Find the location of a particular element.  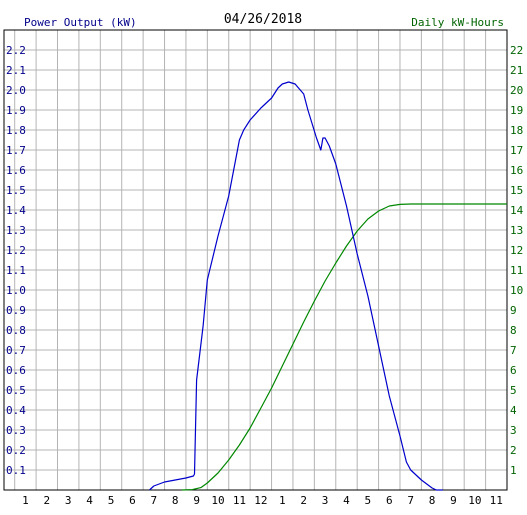

left-tick-label: 0.8 is located at coordinates (16, 330).